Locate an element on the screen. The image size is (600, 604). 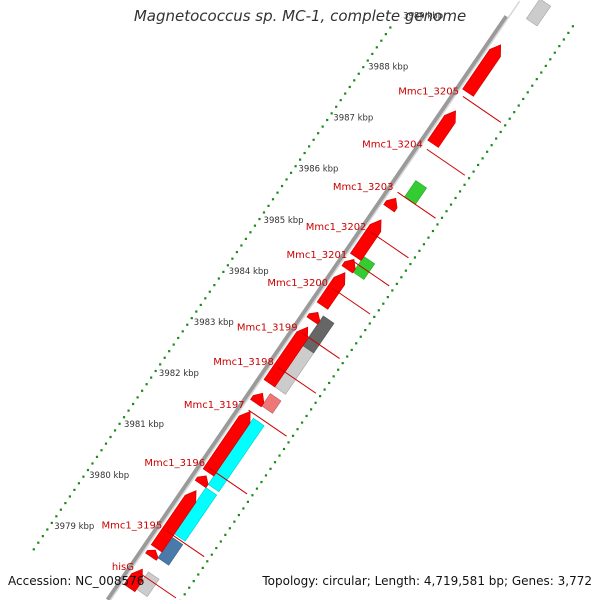
gene-label: Mmc1_3200 is located at coordinates (297, 283).